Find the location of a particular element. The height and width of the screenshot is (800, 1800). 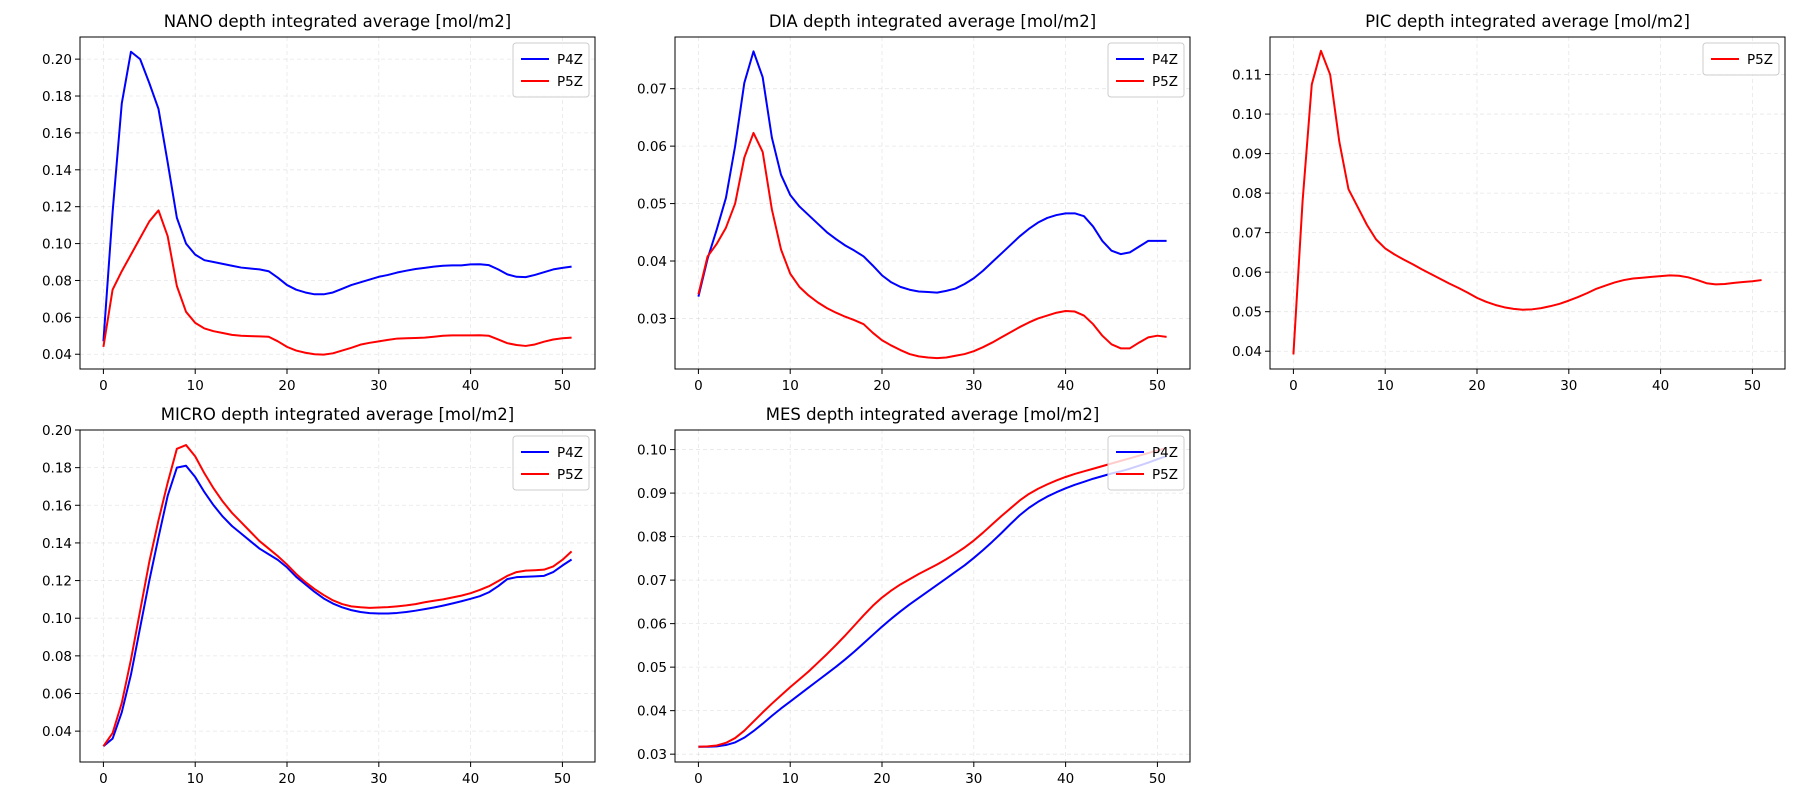

dia-axes-frame is located at coordinates (932, 203).